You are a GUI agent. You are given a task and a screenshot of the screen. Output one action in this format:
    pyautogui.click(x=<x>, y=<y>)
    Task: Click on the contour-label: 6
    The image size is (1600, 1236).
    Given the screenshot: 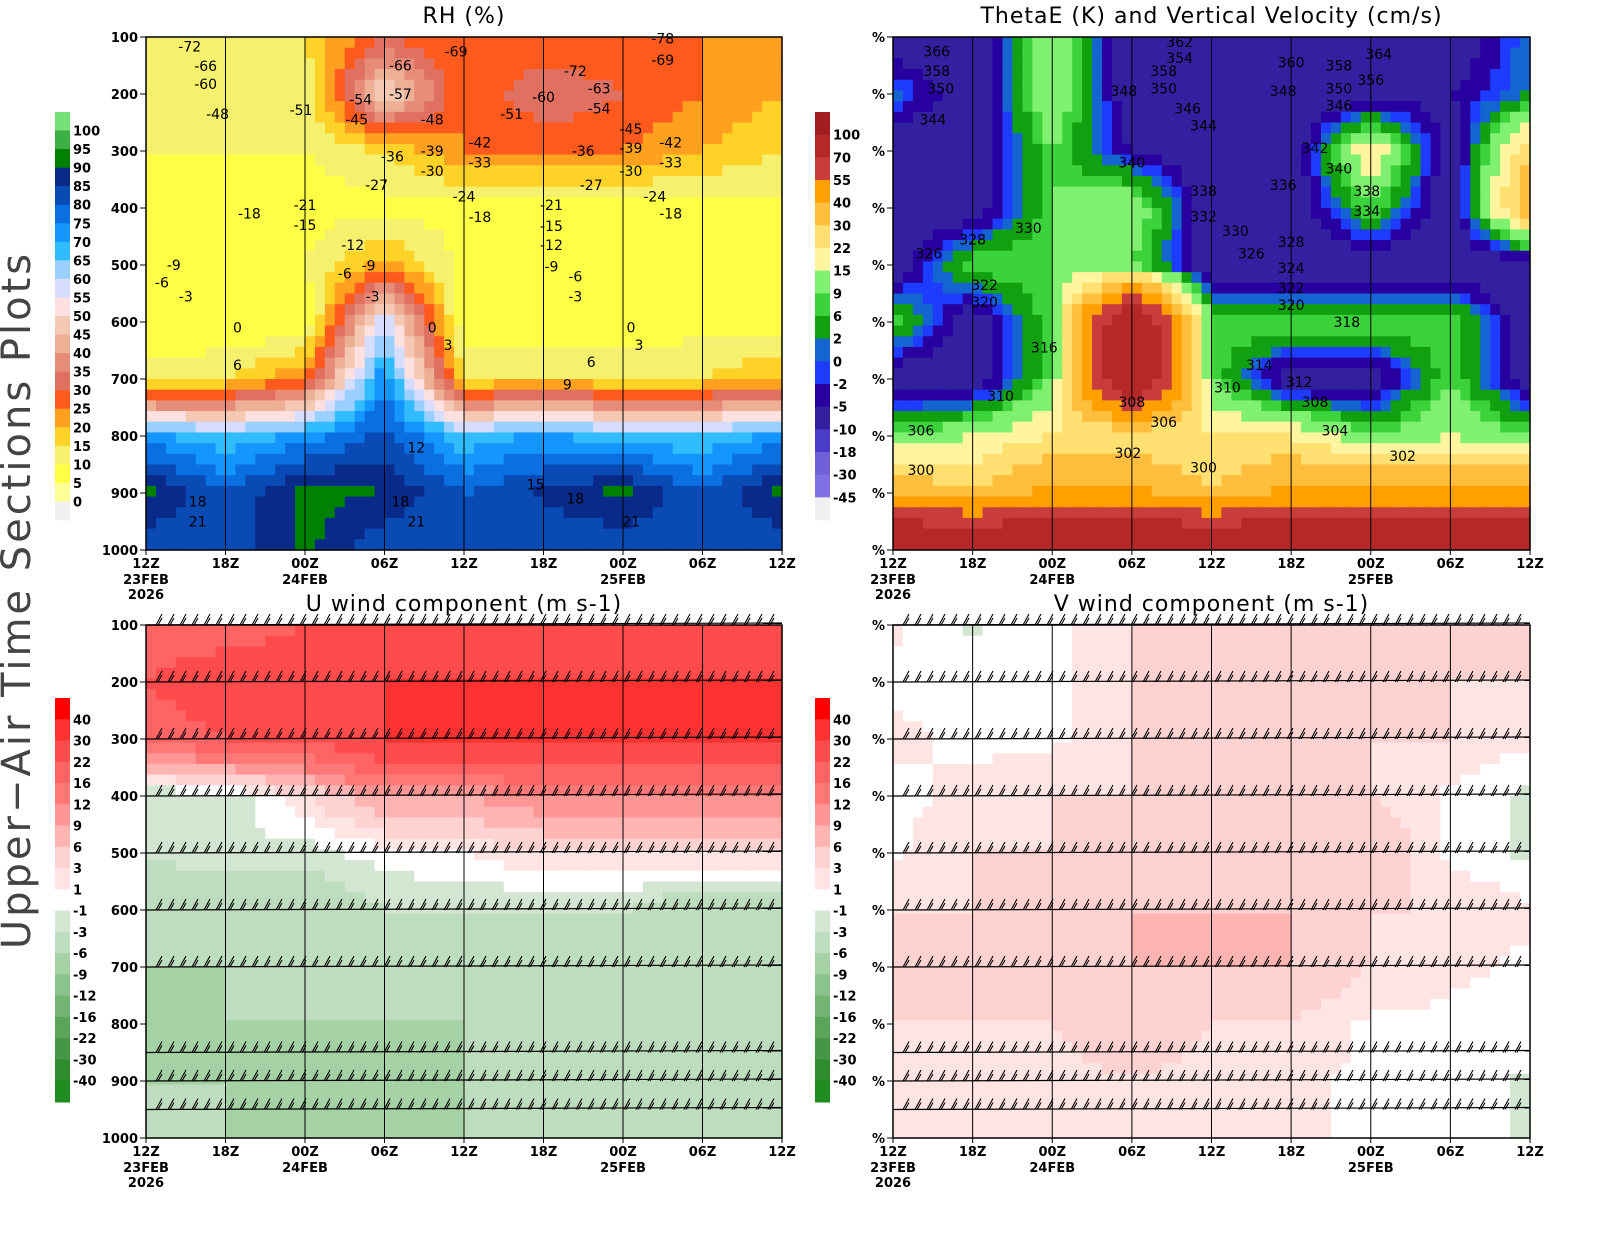 What is the action you would take?
    pyautogui.click(x=237, y=366)
    